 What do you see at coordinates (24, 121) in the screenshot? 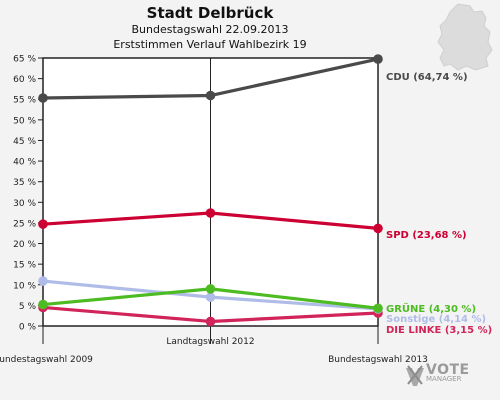
I see `y-tick-label: 50 %` at bounding box center [24, 121].